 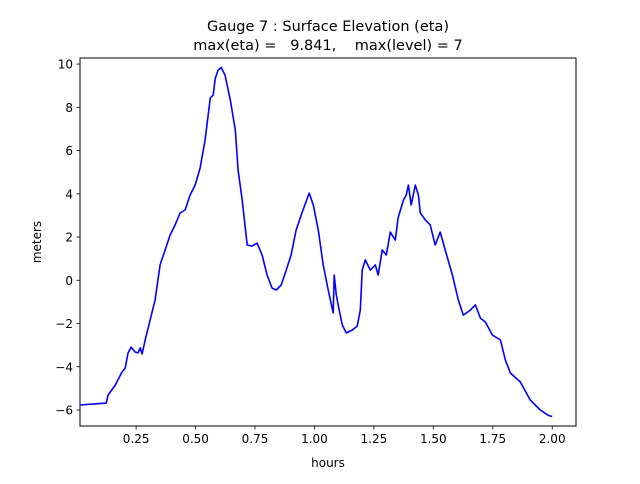 What do you see at coordinates (37, 242) in the screenshot?
I see `y-axis-label: meters` at bounding box center [37, 242].